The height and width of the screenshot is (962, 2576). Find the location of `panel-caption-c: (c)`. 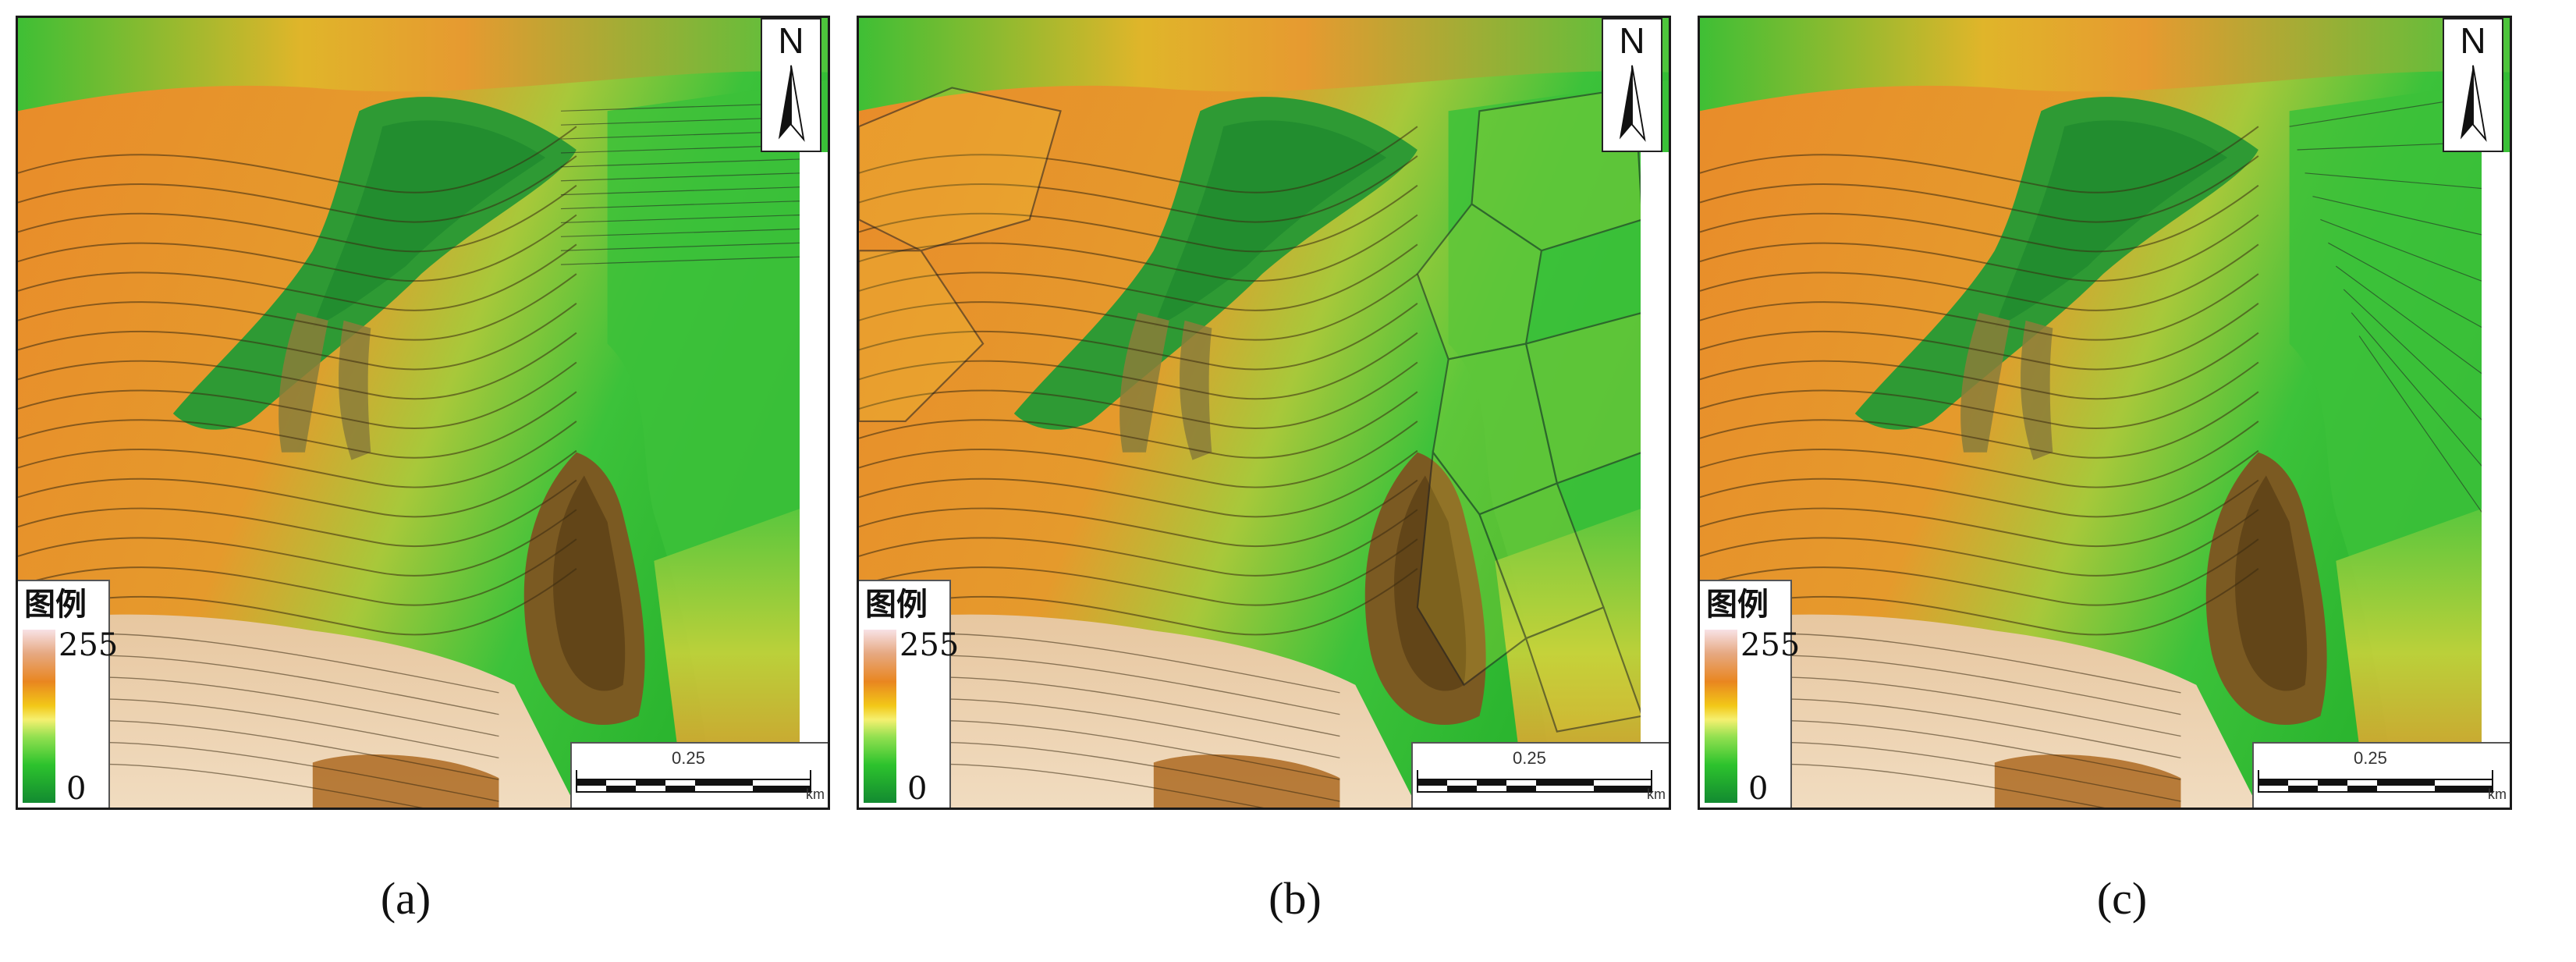

panel-caption-c: (c) is located at coordinates (2122, 898).